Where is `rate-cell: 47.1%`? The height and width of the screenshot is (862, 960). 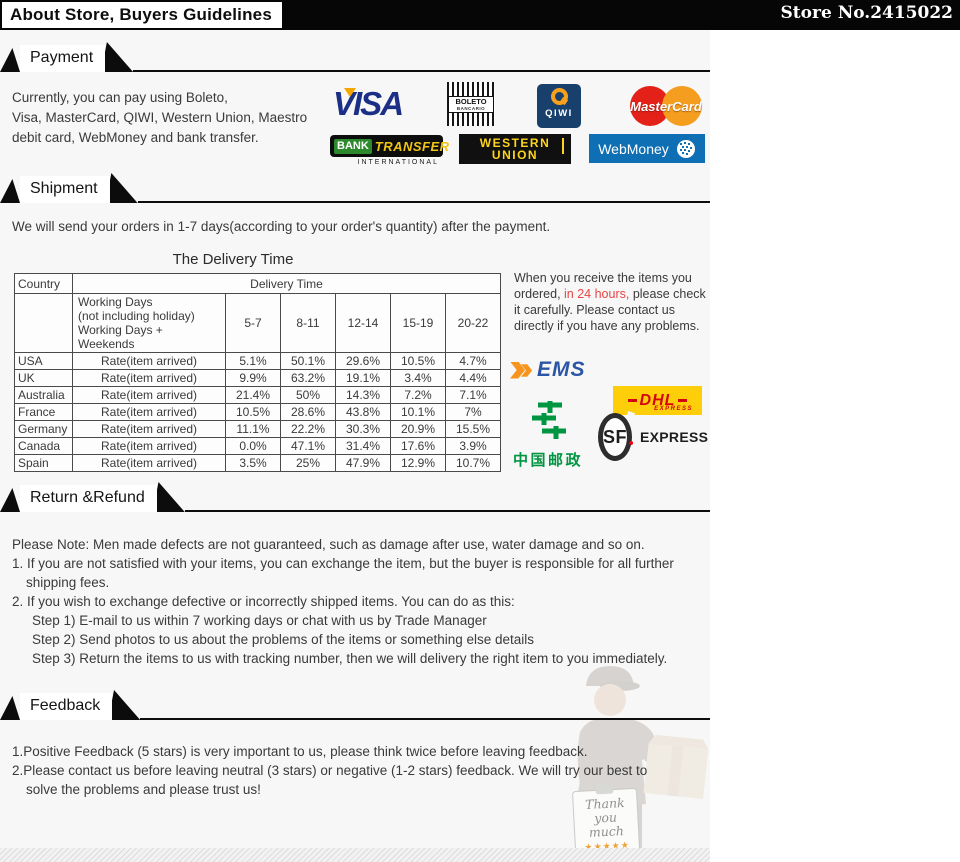 rate-cell: 47.1% is located at coordinates (308, 446).